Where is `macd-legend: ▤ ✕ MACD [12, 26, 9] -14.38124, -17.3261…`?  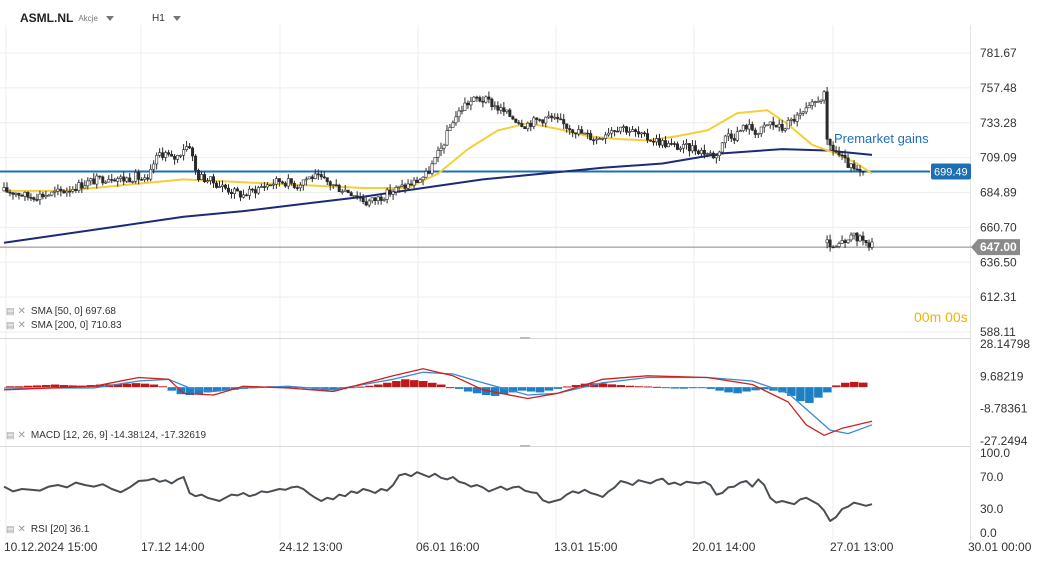
macd-legend: ▤ ✕ MACD [12, 26, 9] -14.38124, -17.3261… is located at coordinates (106, 435).